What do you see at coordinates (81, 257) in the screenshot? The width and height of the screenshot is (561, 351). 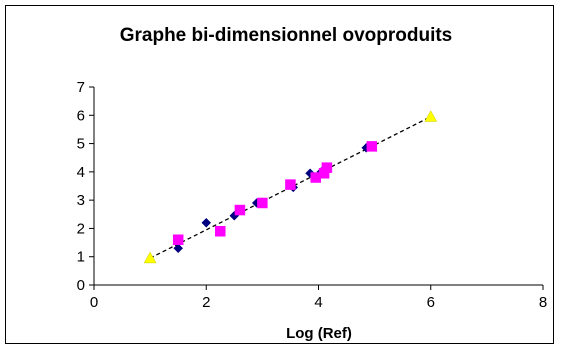 I see `y-tick-label: 1` at bounding box center [81, 257].